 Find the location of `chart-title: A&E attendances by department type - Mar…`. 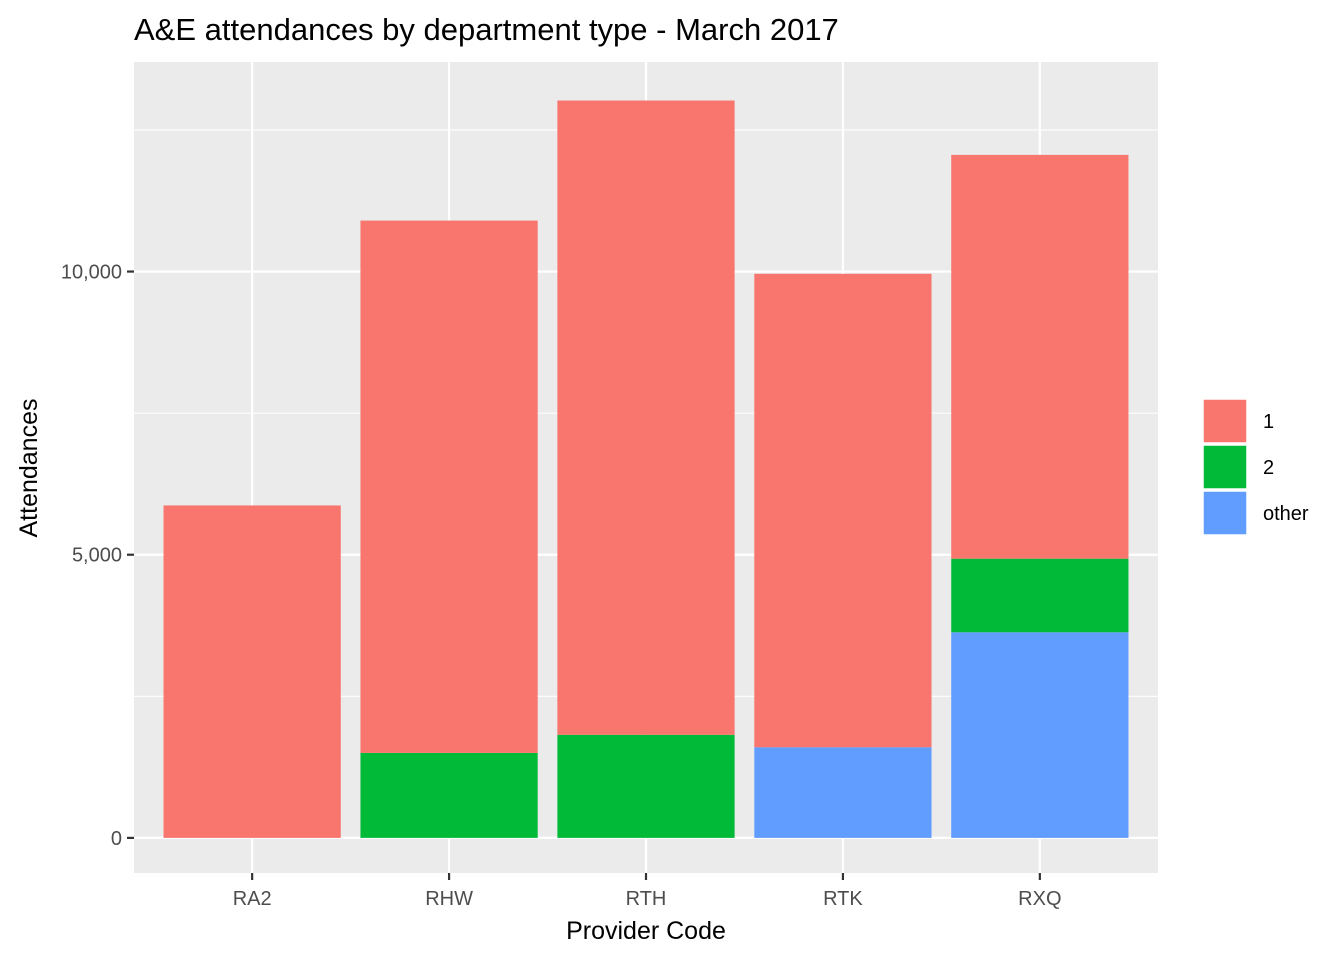

chart-title: A&E attendances by department type - Mar… is located at coordinates (486, 29).